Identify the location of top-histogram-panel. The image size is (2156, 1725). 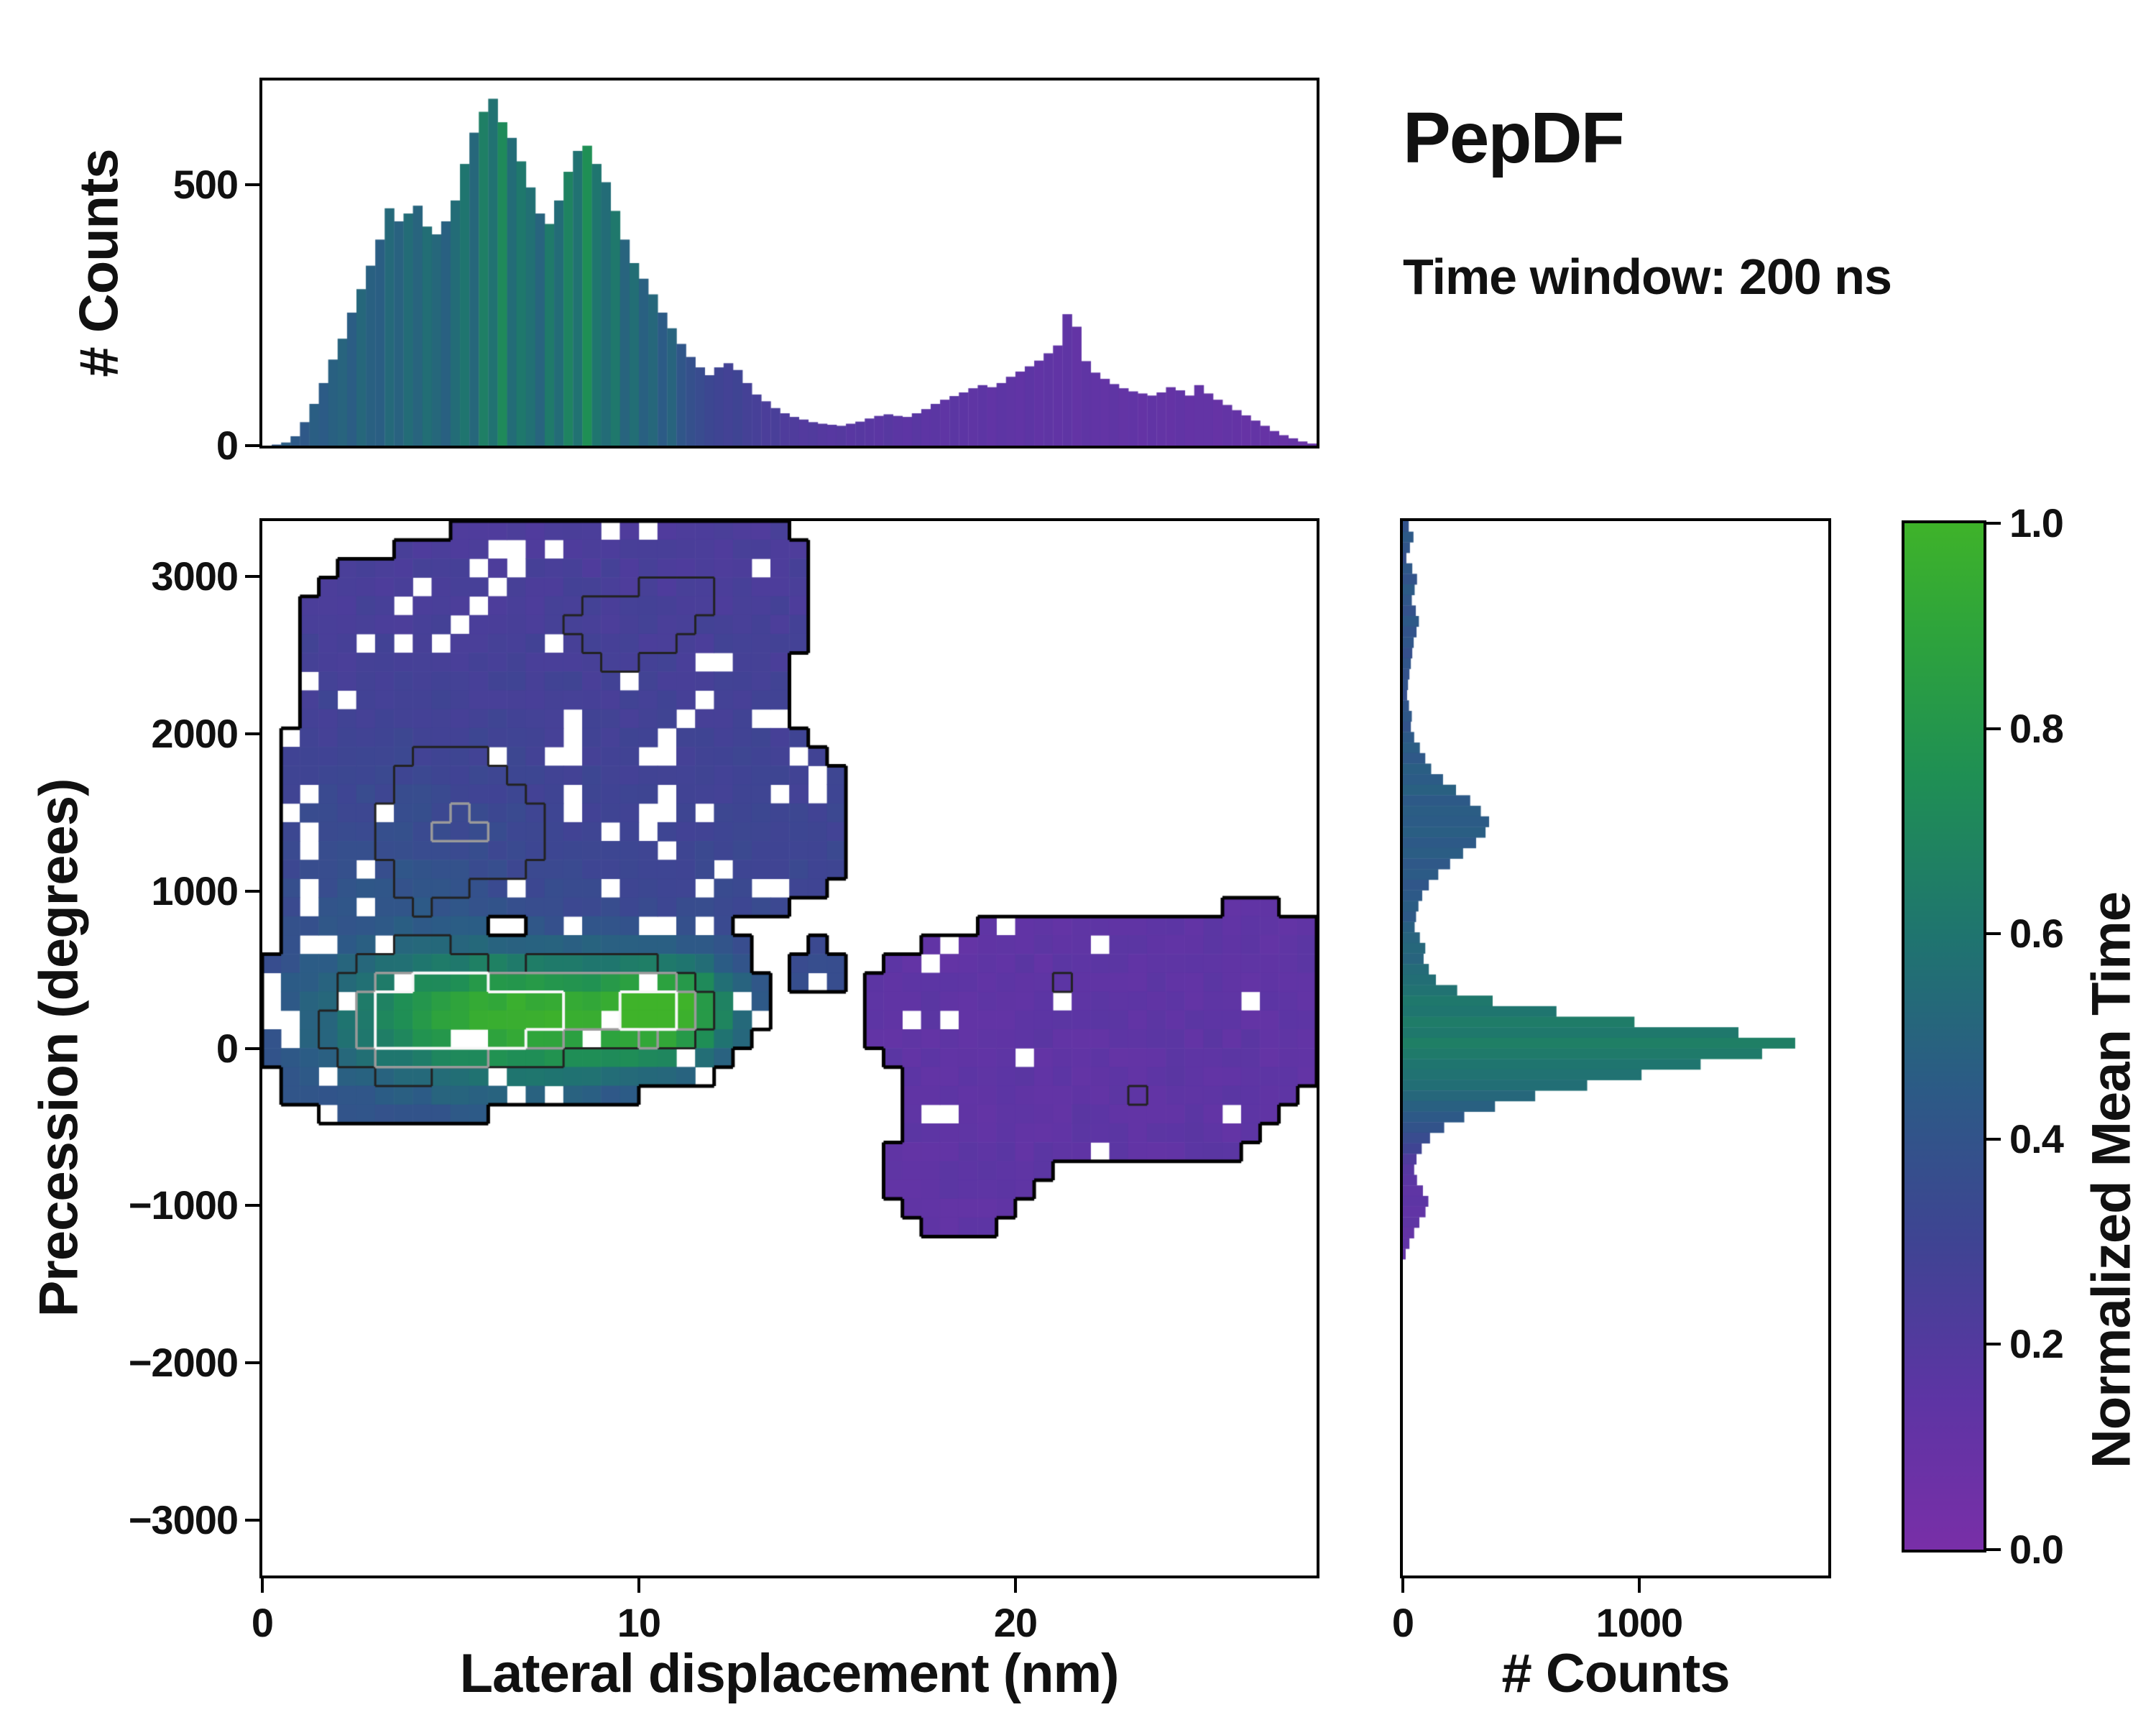
(789, 263).